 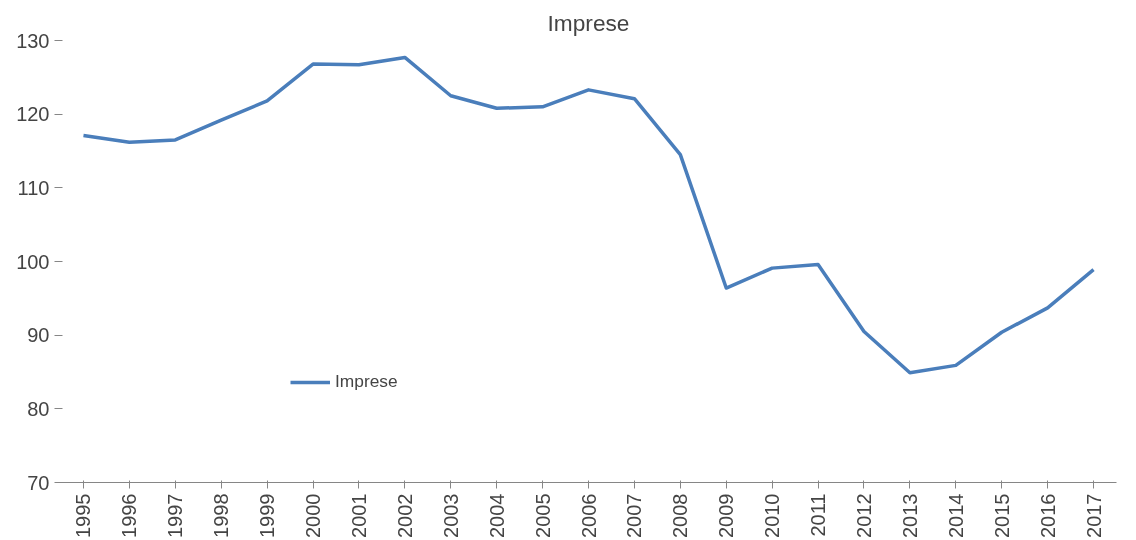 I want to click on y-tick-label: 120, so click(x=33, y=114).